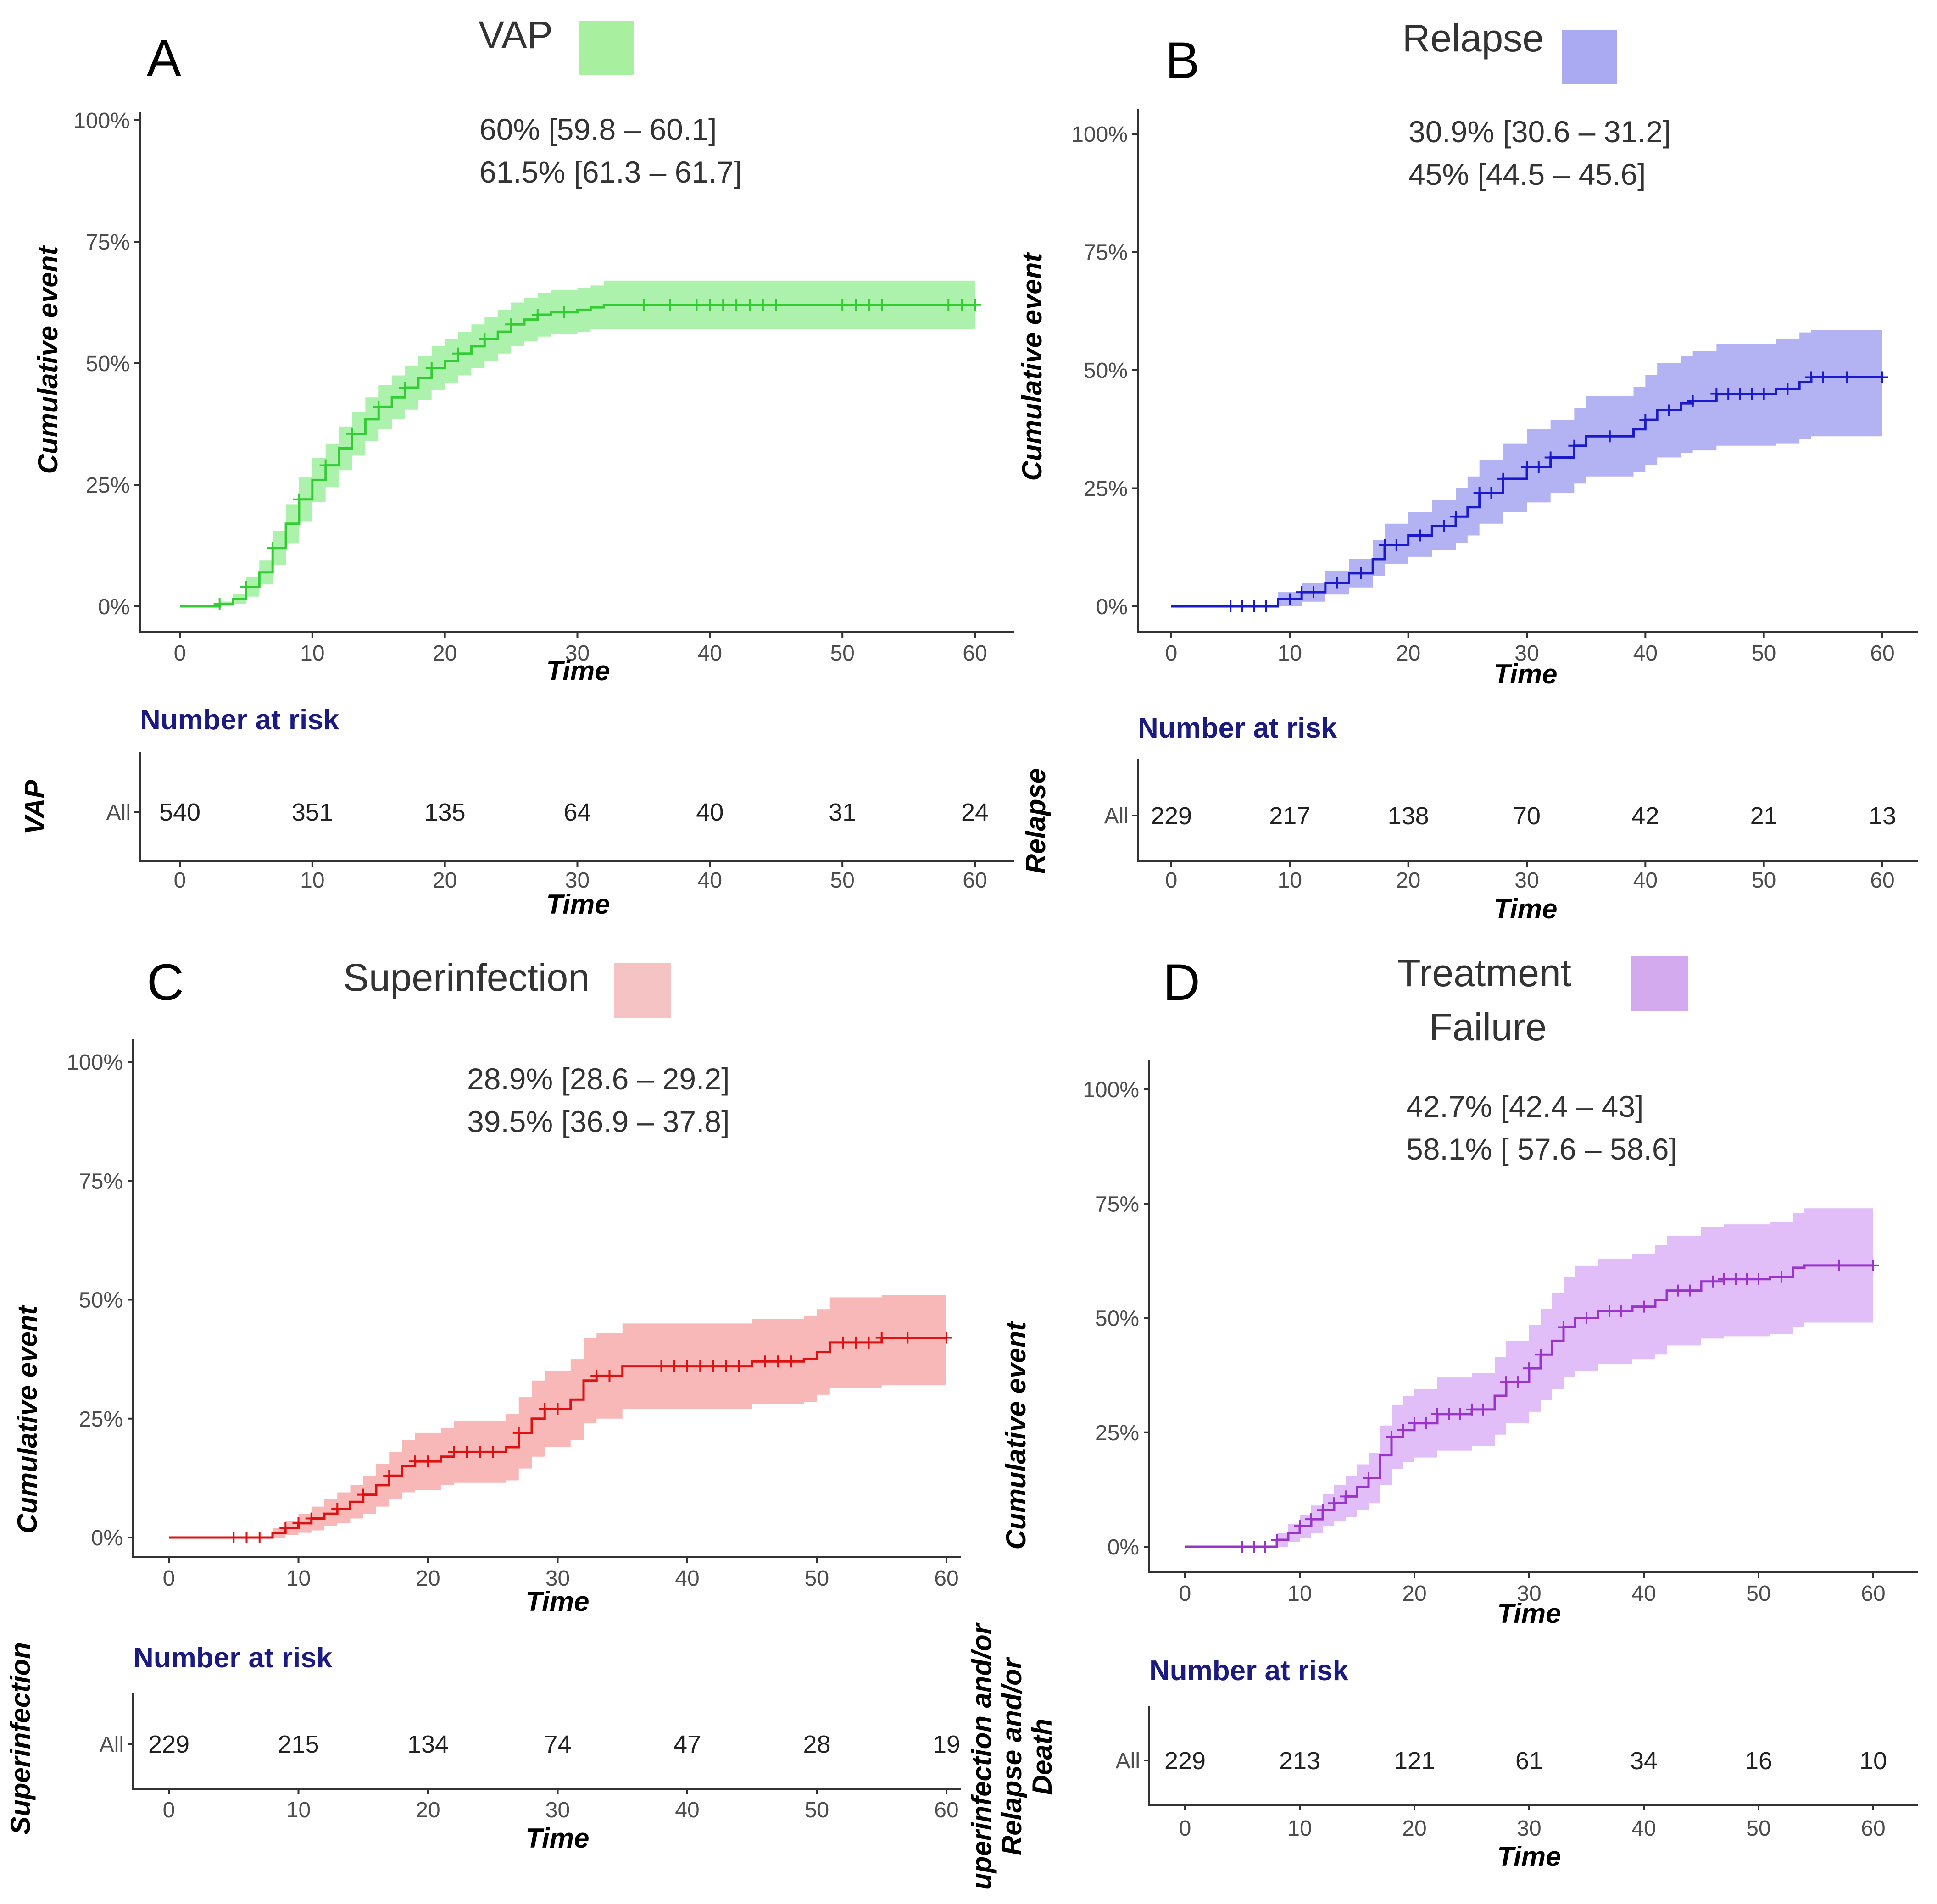 The height and width of the screenshot is (1904, 1937). I want to click on stat-line: 61.5% [61.3 – 61.7], so click(610, 172).